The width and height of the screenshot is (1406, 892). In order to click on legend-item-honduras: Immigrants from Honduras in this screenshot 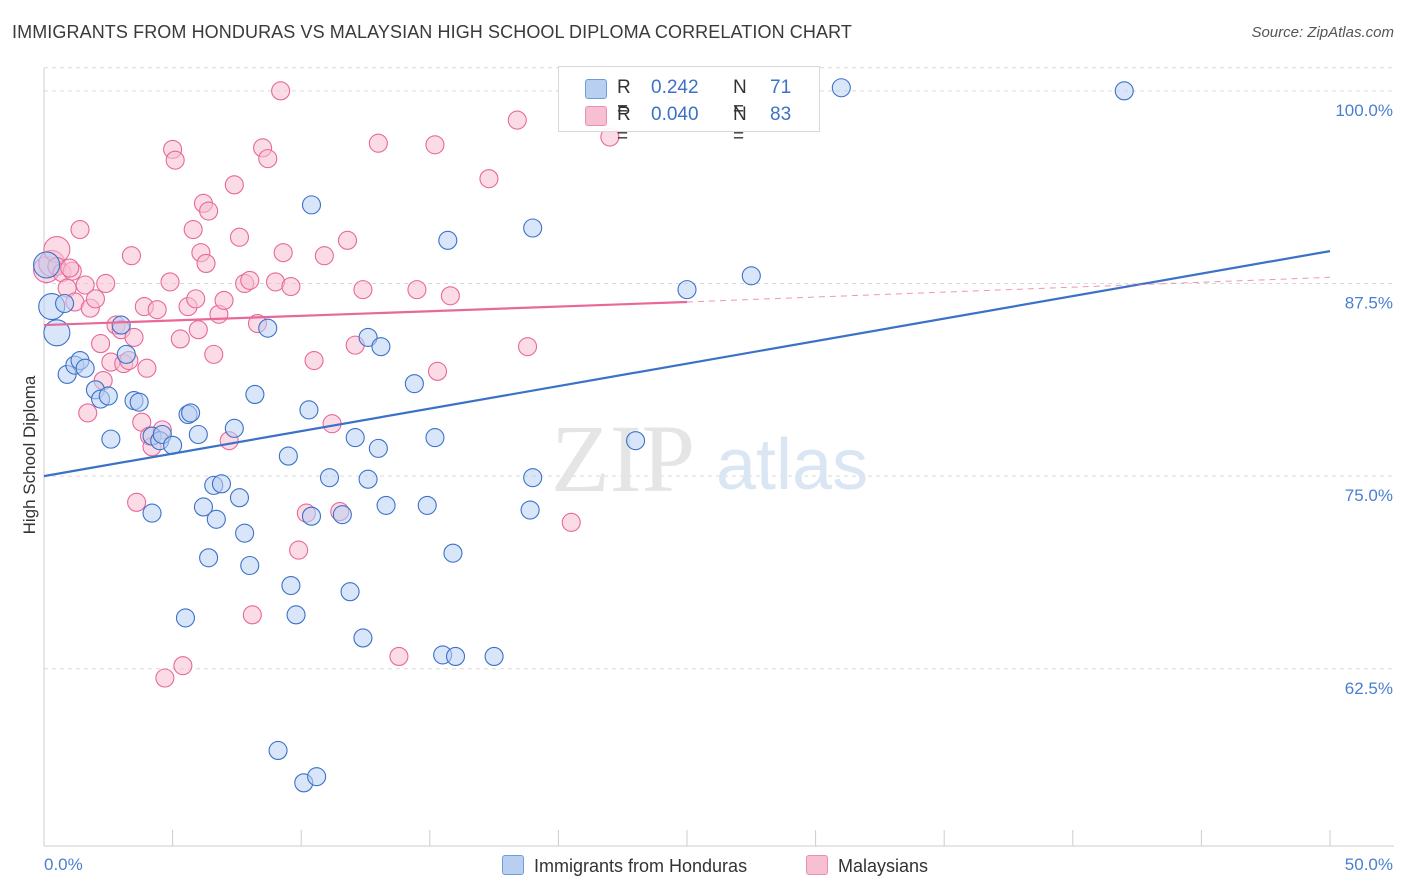, I will do `click(624, 864)`.